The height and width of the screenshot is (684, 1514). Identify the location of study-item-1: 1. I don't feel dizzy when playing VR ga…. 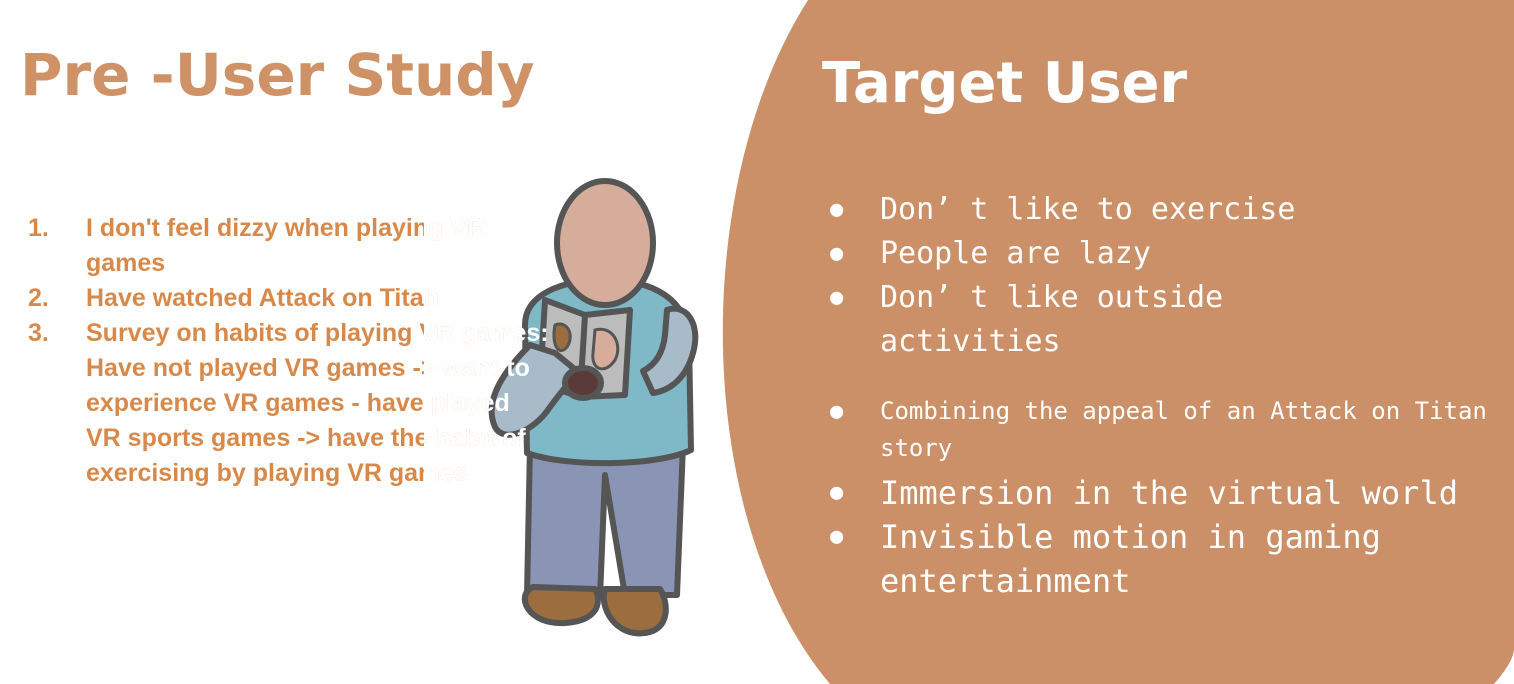
(328, 246).